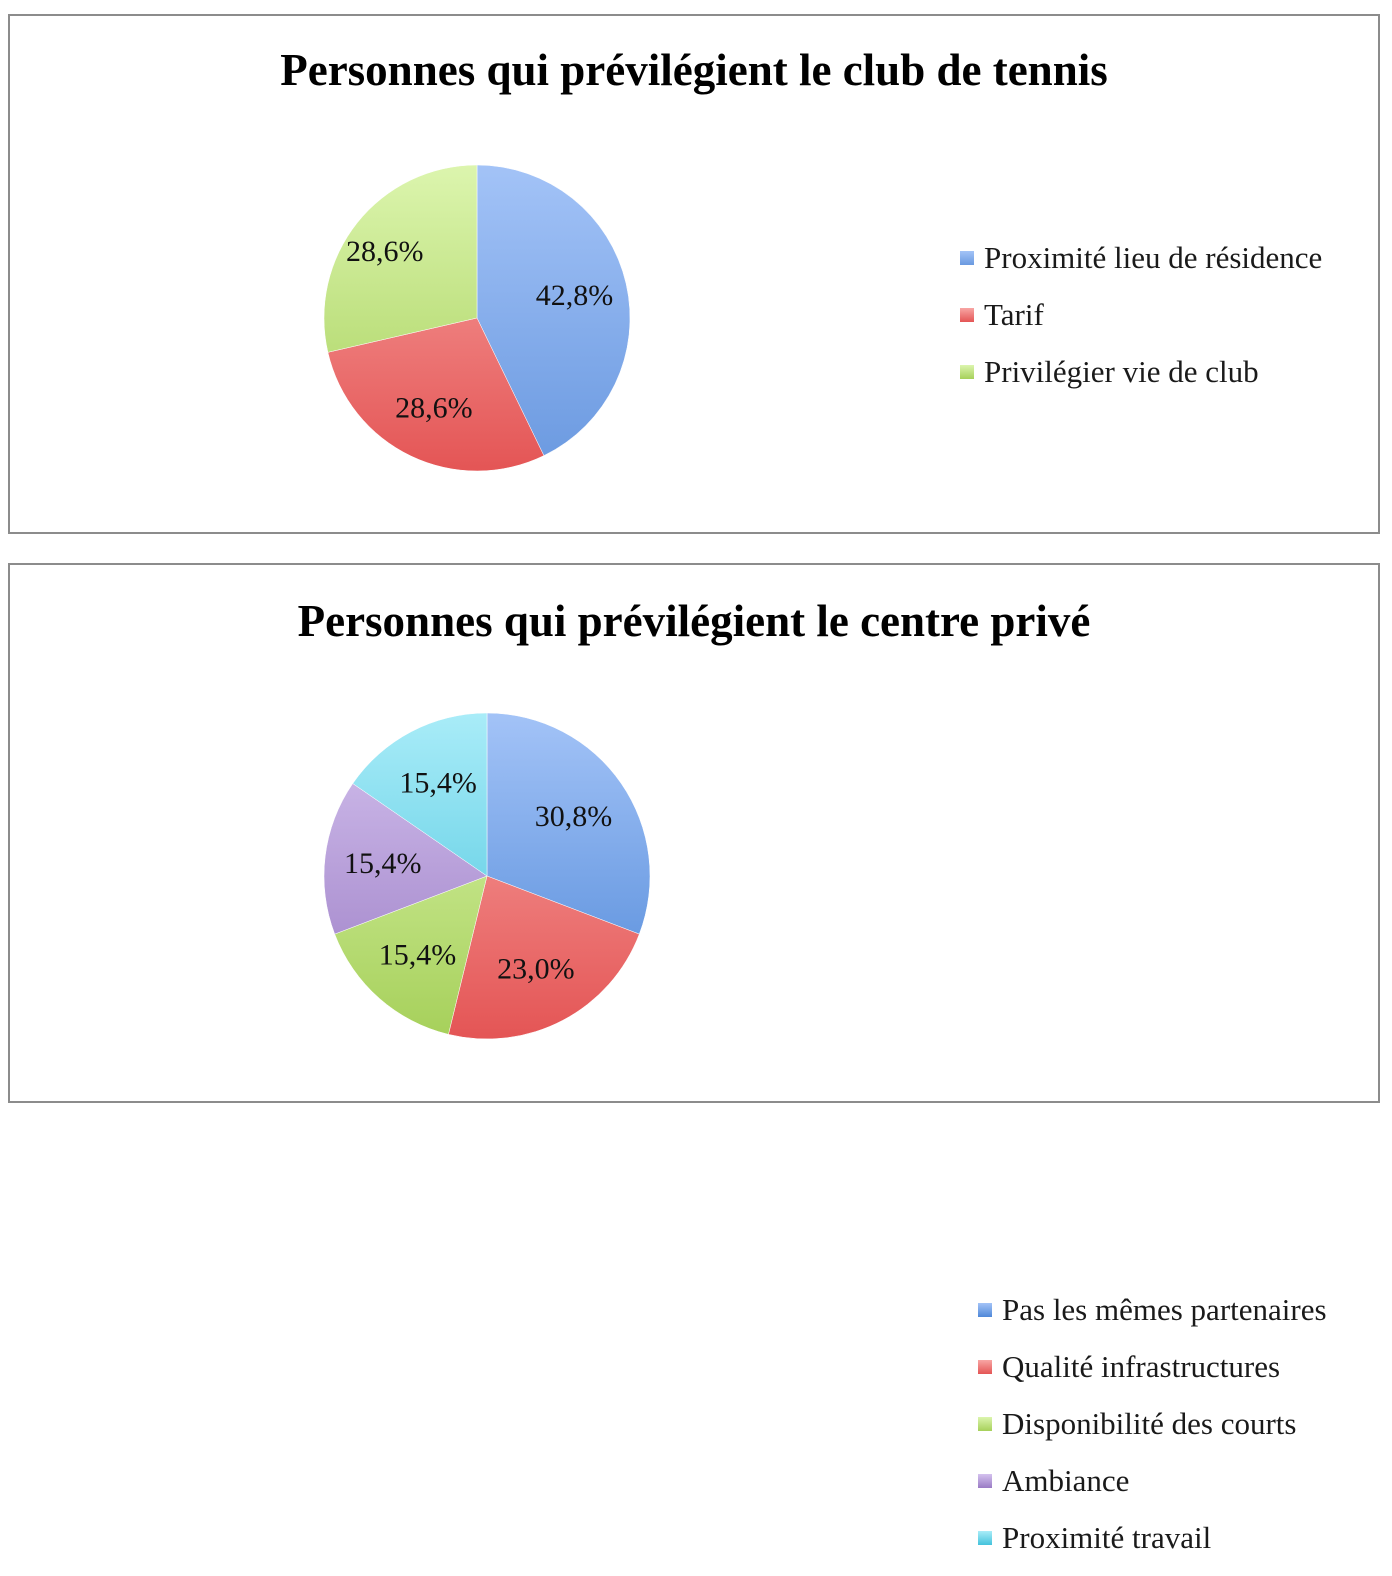 The width and height of the screenshot is (1392, 1576). What do you see at coordinates (1141, 1366) in the screenshot?
I see `legend-label: Qualité infrastructures` at bounding box center [1141, 1366].